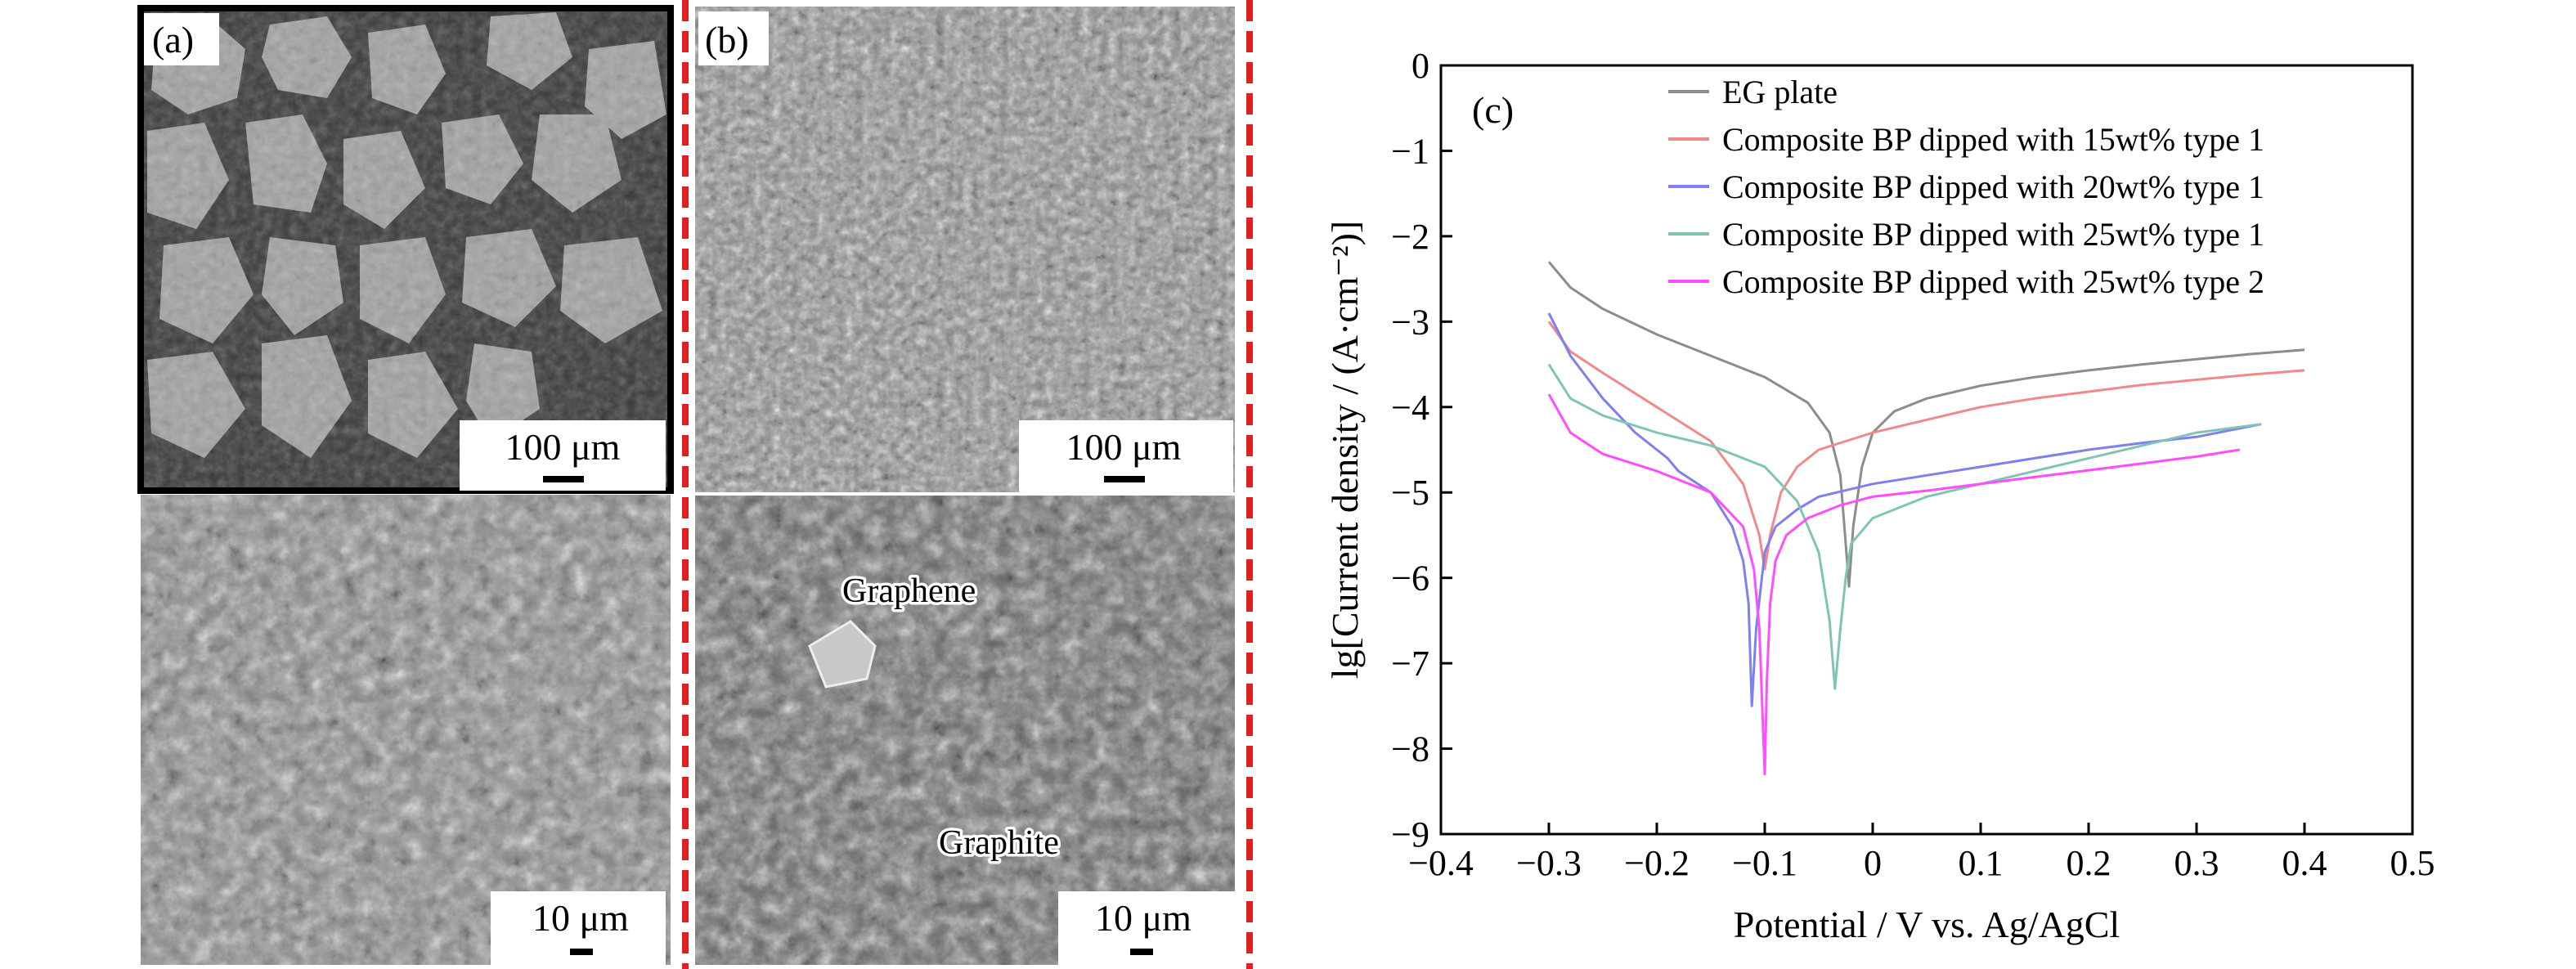 This screenshot has height=969, width=2576. Describe the element at coordinates (1422, 450) in the screenshot. I see `y-axis-ticks: 0 −1 −2 −3 −4 −5 −6 −7 −8 −9` at that location.